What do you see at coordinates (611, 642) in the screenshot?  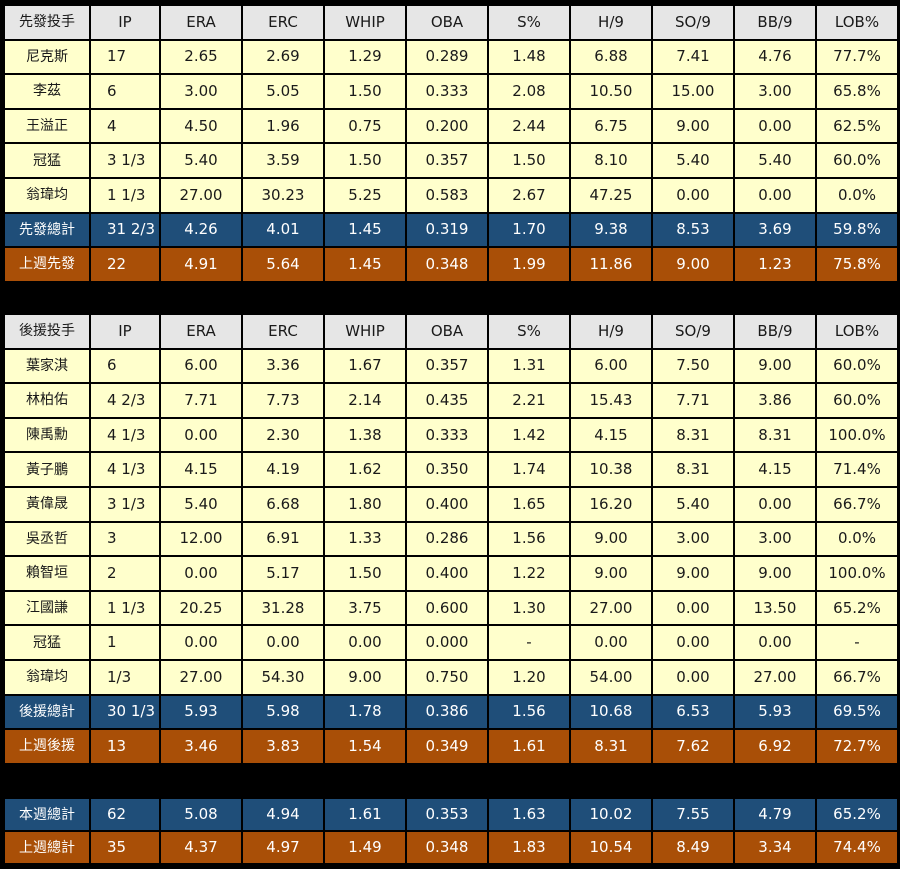 I see `stat-cell-h9: 0.00` at bounding box center [611, 642].